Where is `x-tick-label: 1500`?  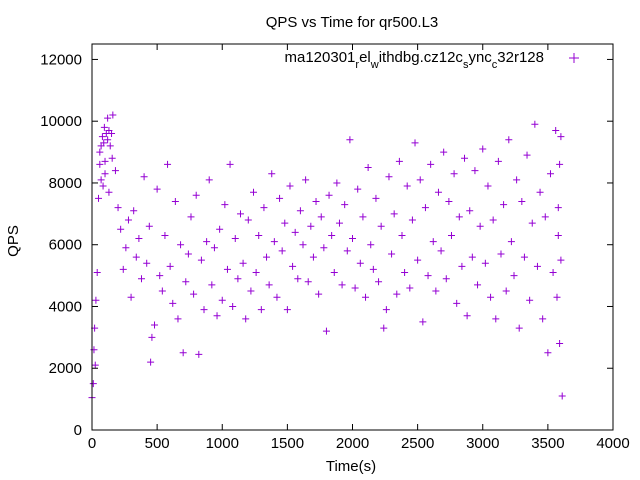 x-tick-label: 1500 is located at coordinates (287, 443).